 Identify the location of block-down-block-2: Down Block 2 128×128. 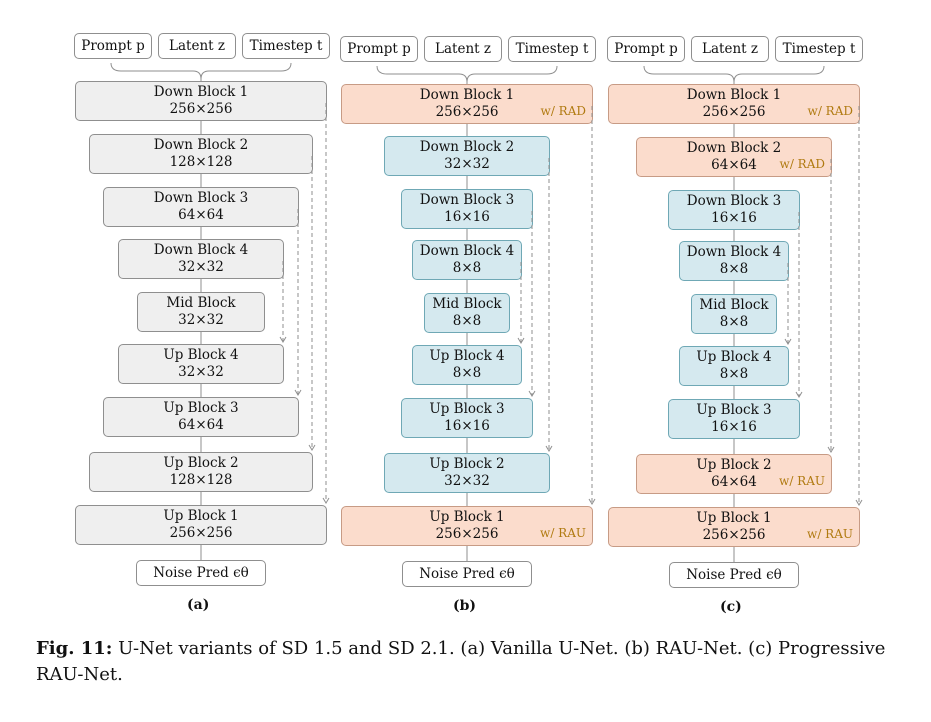
(201, 154).